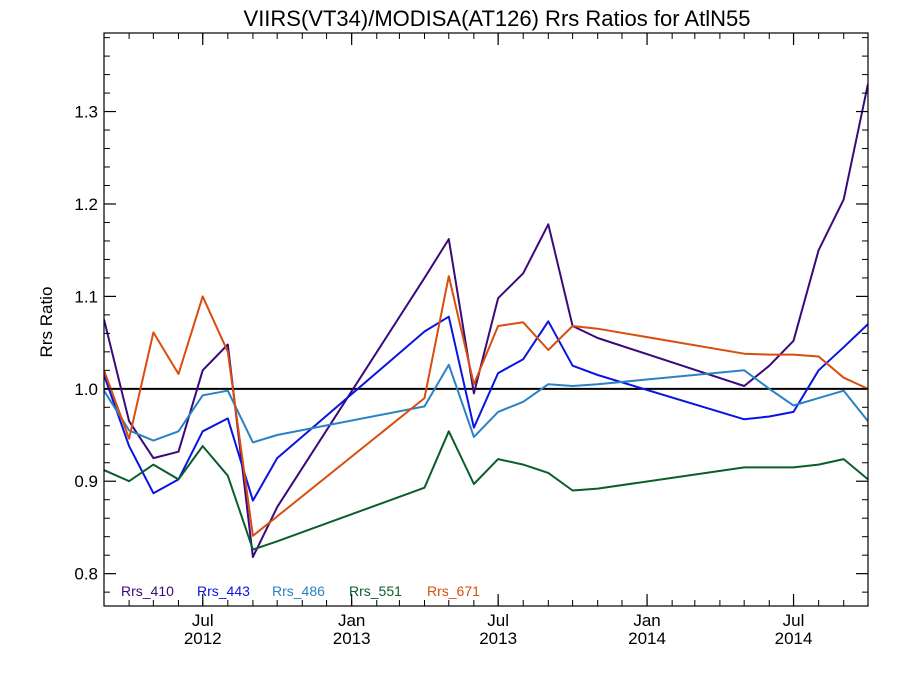 The width and height of the screenshot is (900, 675). Describe the element at coordinates (86, 112) in the screenshot. I see `y-tick-label: 1.3` at that location.